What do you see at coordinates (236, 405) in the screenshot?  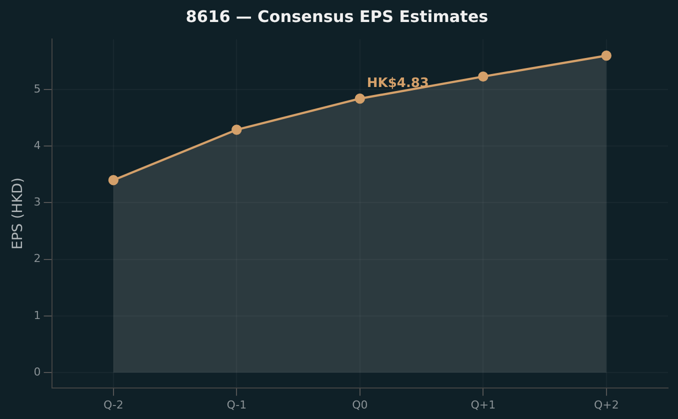 I see `x-tick-label: Q-1` at bounding box center [236, 405].